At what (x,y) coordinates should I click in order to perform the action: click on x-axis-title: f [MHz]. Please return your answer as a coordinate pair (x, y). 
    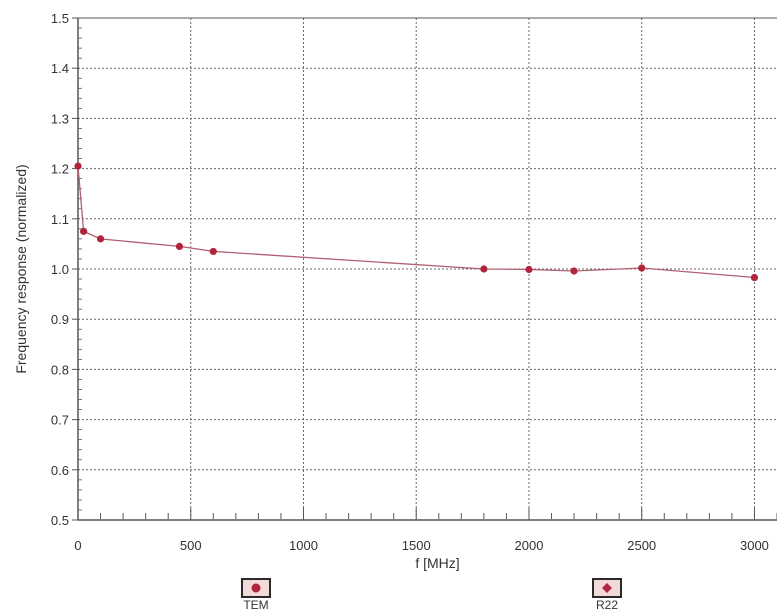
    Looking at the image, I should click on (437, 563).